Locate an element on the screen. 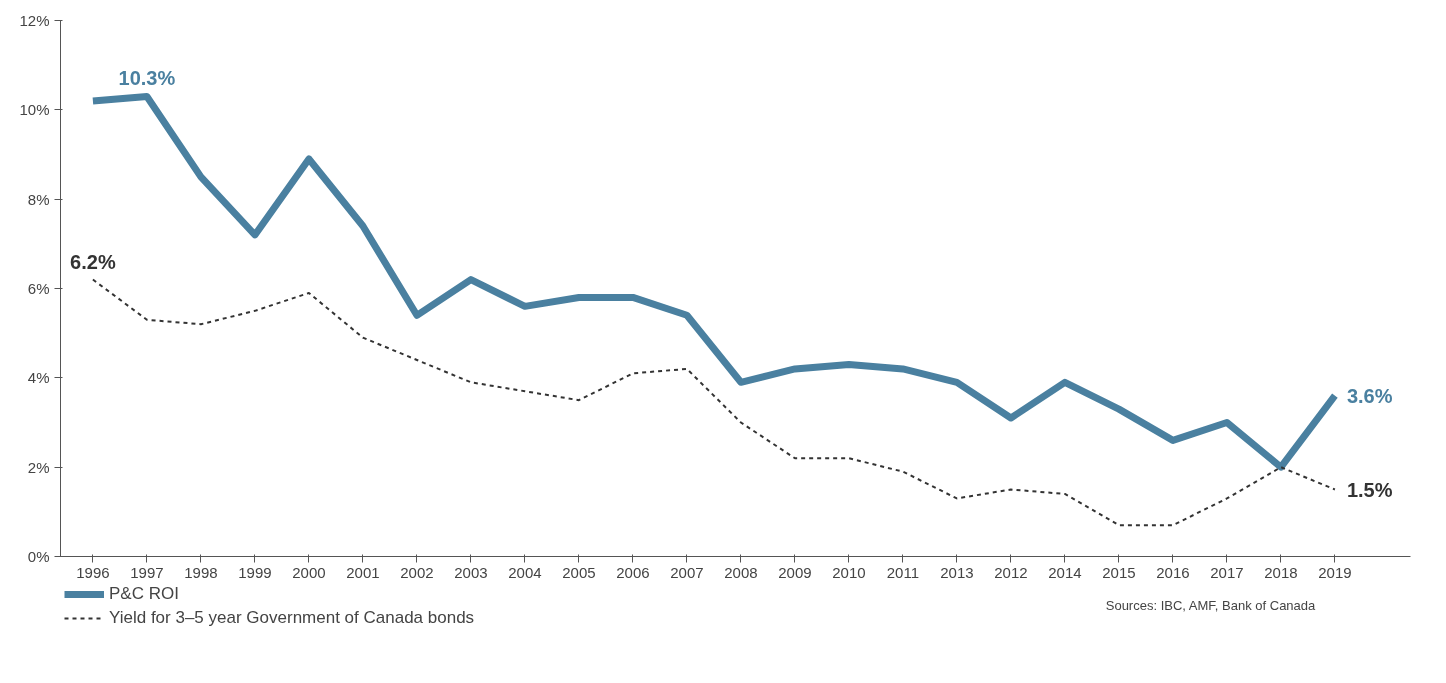 The width and height of the screenshot is (1446, 683). x-tick-label: 2002 is located at coordinates (417, 572).